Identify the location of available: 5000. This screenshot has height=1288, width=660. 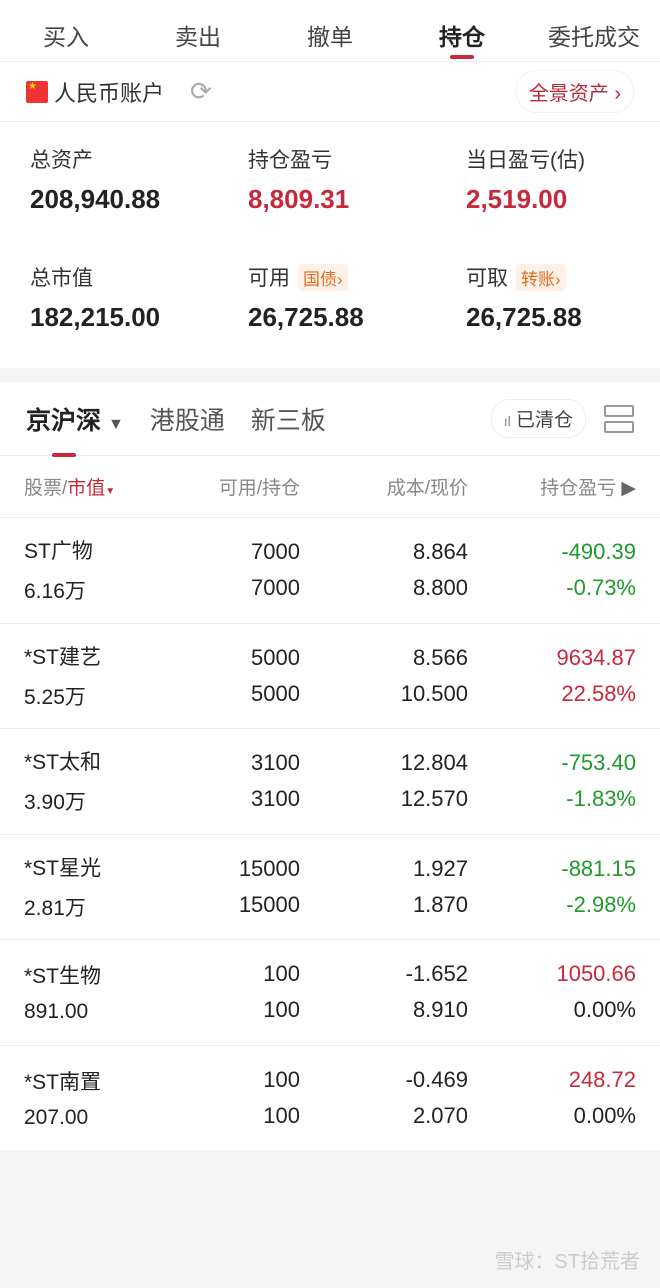
(275, 657).